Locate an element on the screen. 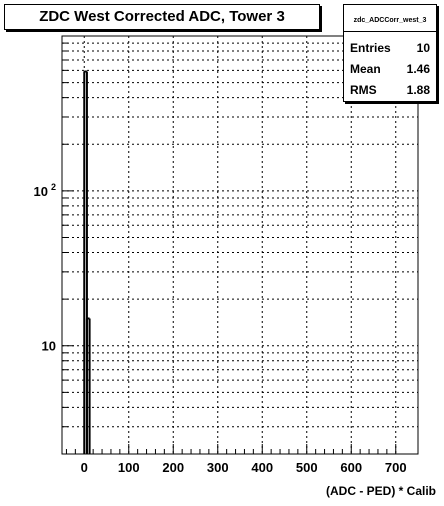 The height and width of the screenshot is (506, 444). x-tick-label: 500 is located at coordinates (307, 467).